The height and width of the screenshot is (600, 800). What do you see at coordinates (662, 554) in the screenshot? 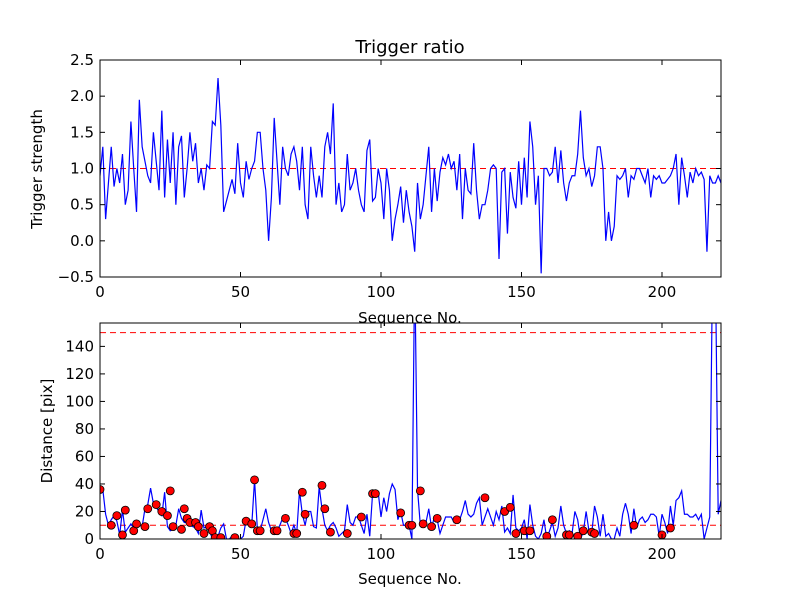
I see `distance-x-tick-label-4: 200` at bounding box center [662, 554].